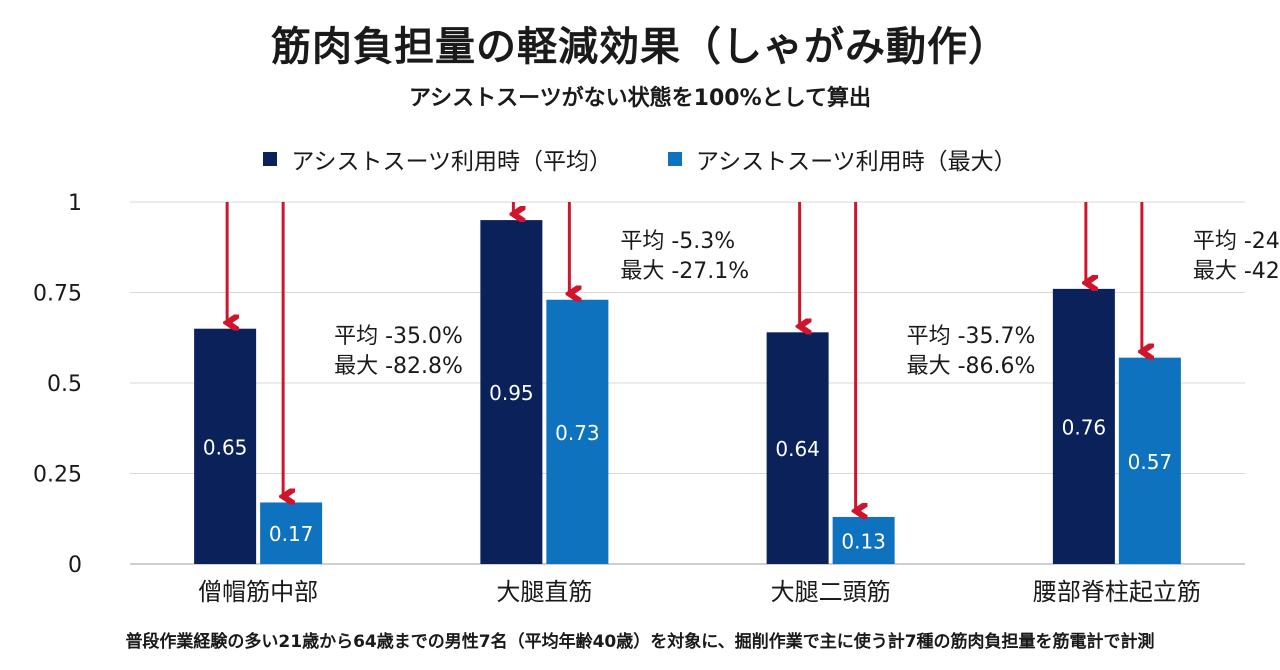  What do you see at coordinates (398, 366) in the screenshot?
I see `annotation-maximum-reduction: 最大 -82.8%` at bounding box center [398, 366].